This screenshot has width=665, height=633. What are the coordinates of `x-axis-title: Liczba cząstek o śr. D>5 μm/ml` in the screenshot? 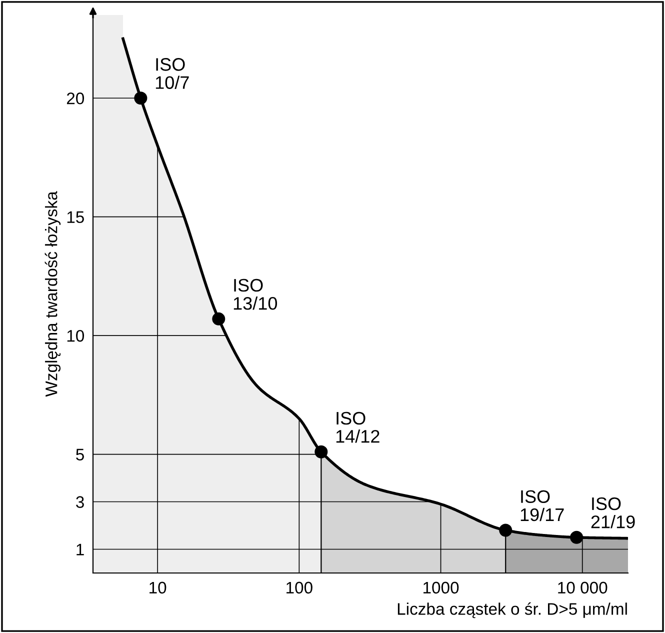 It's located at (512, 610).